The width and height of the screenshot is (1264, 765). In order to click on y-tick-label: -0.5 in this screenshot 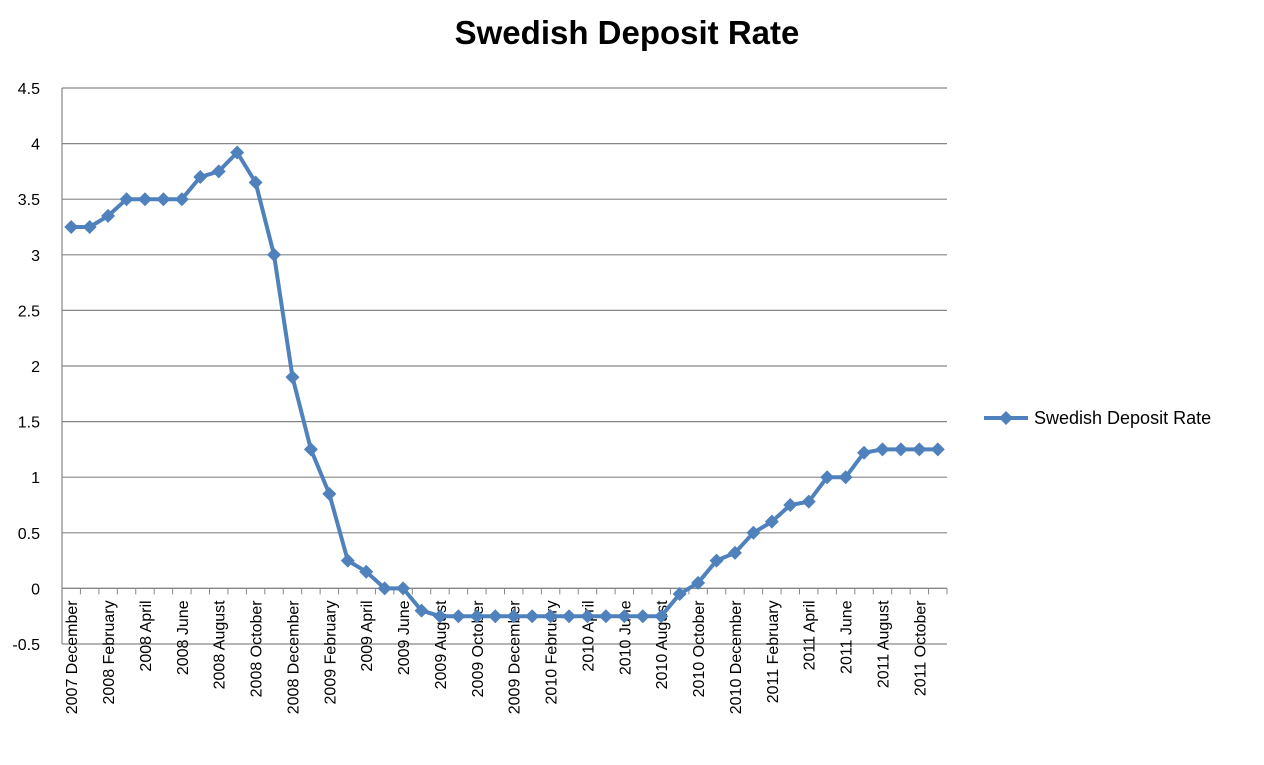, I will do `click(26, 645)`.